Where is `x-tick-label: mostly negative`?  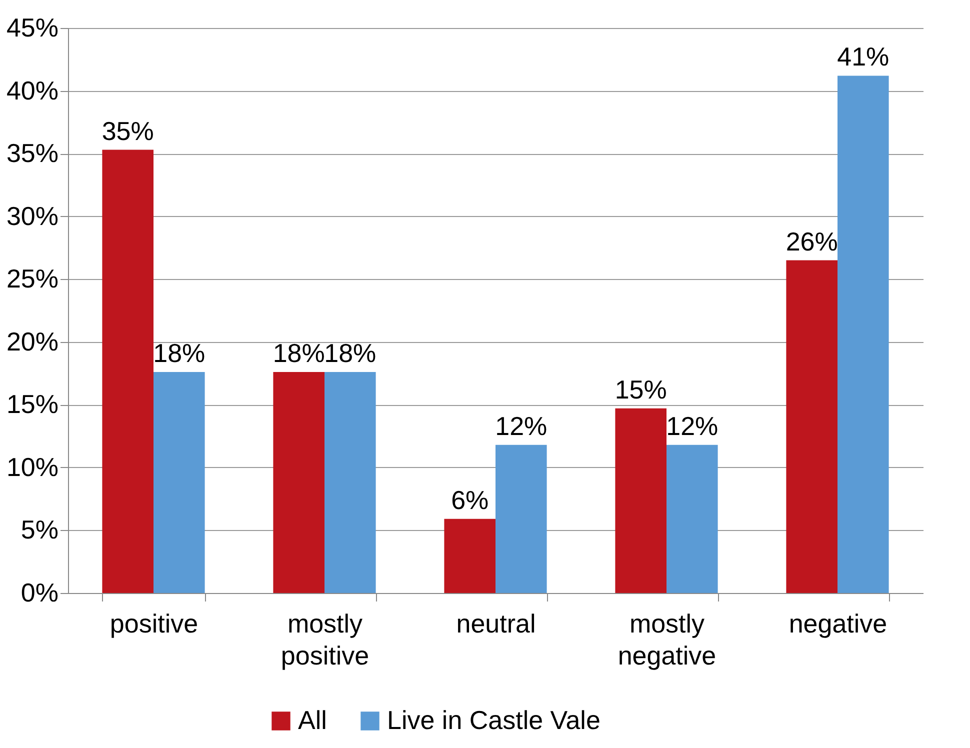
x-tick-label: mostly negative is located at coordinates (667, 639).